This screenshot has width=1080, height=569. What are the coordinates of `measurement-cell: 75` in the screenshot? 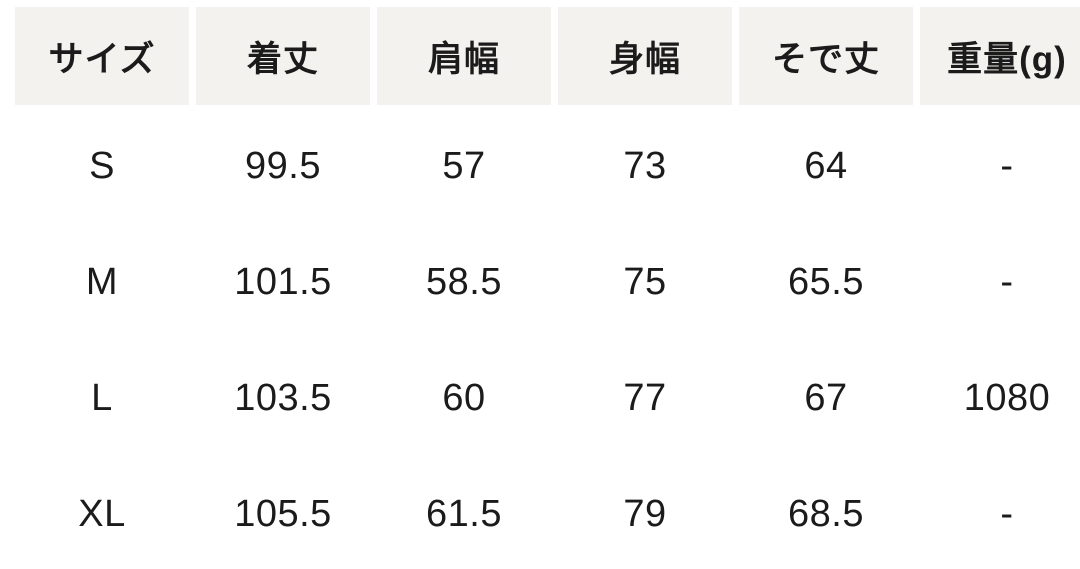 It's located at (645, 282).